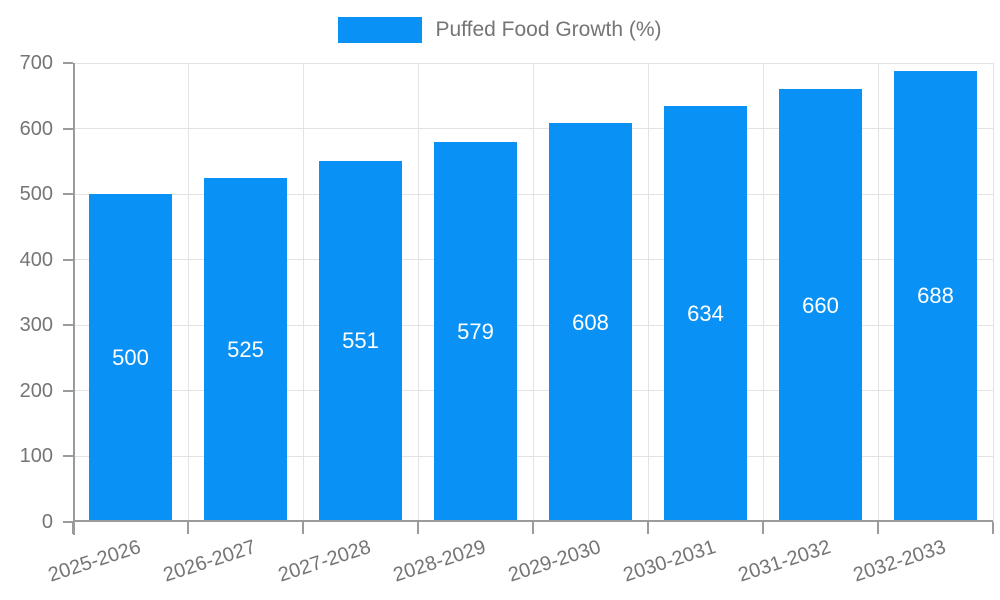  What do you see at coordinates (209, 561) in the screenshot?
I see `x-axis-tick-label: 2026-2027` at bounding box center [209, 561].